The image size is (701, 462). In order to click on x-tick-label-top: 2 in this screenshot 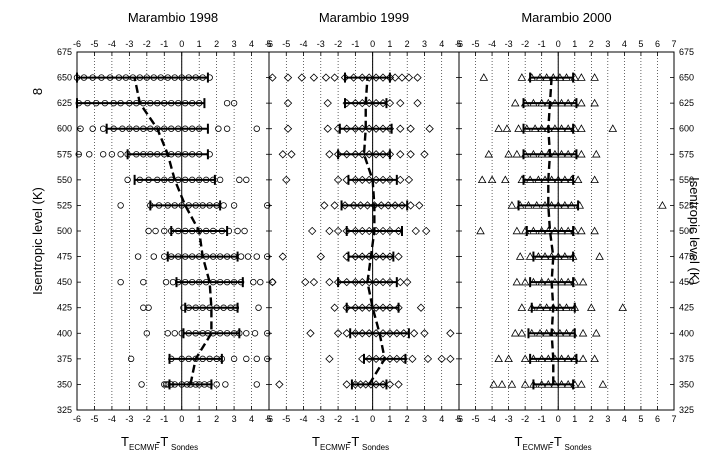, I will do `click(216, 44)`.